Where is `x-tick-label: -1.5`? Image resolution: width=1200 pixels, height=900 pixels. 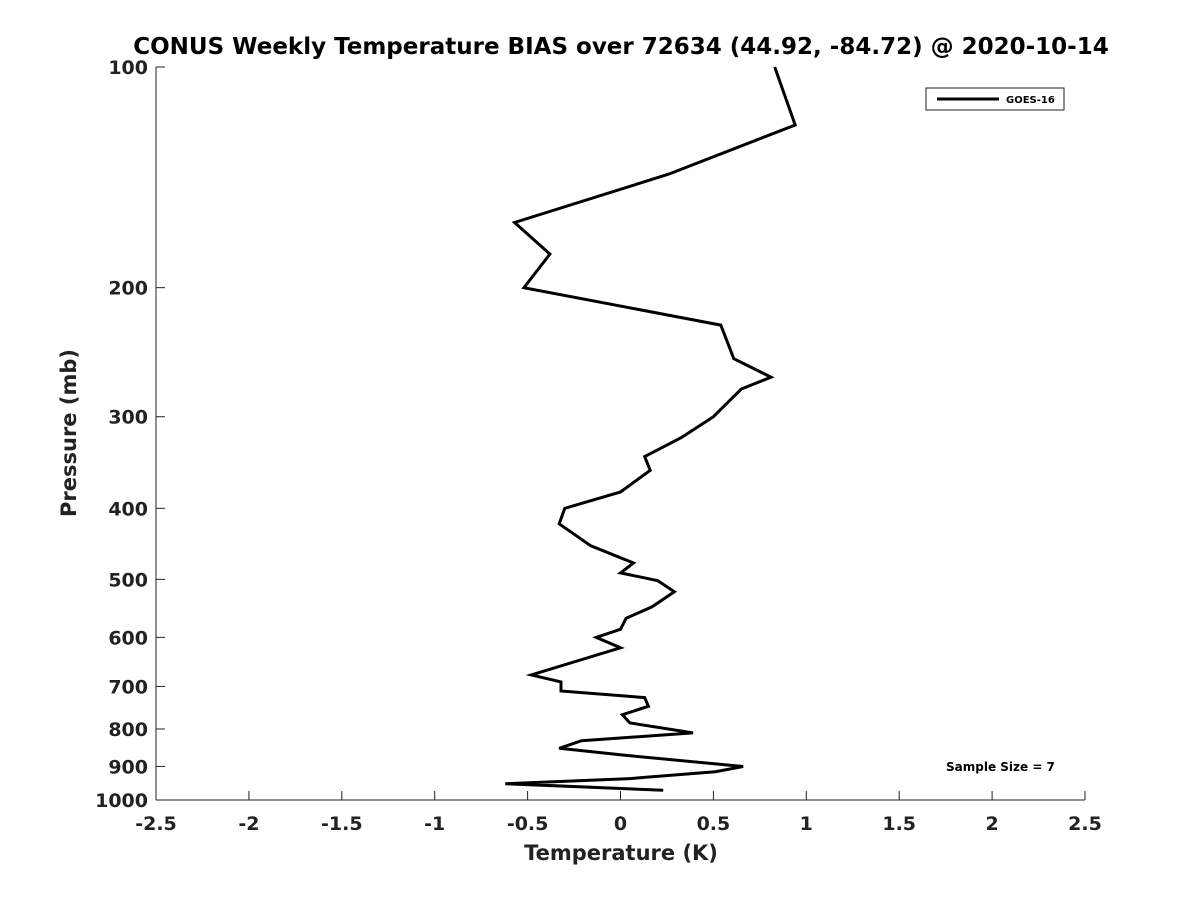 x-tick-label: -1.5 is located at coordinates (342, 824).